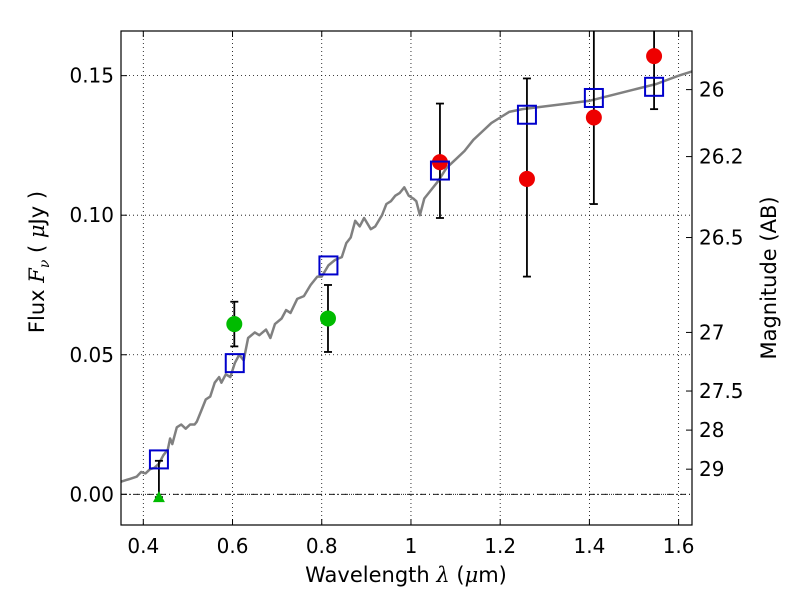 This screenshot has height=600, width=800. What do you see at coordinates (91, 76) in the screenshot?
I see `y-tick-label: 0.15` at bounding box center [91, 76].